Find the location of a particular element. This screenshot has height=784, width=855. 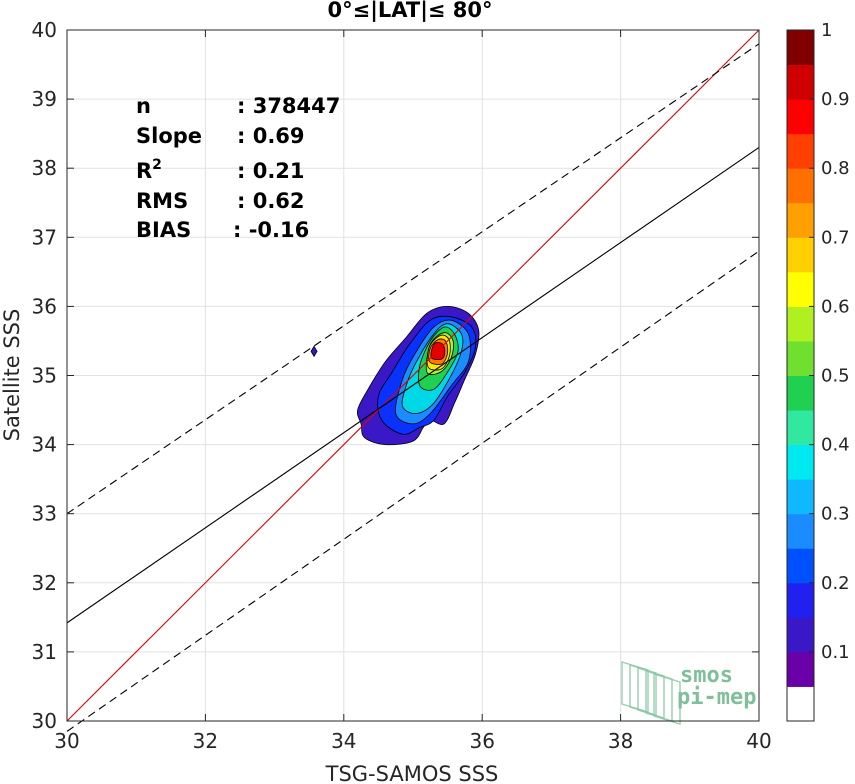

colorbar-tick-label: 0.2 is located at coordinates (835, 583).